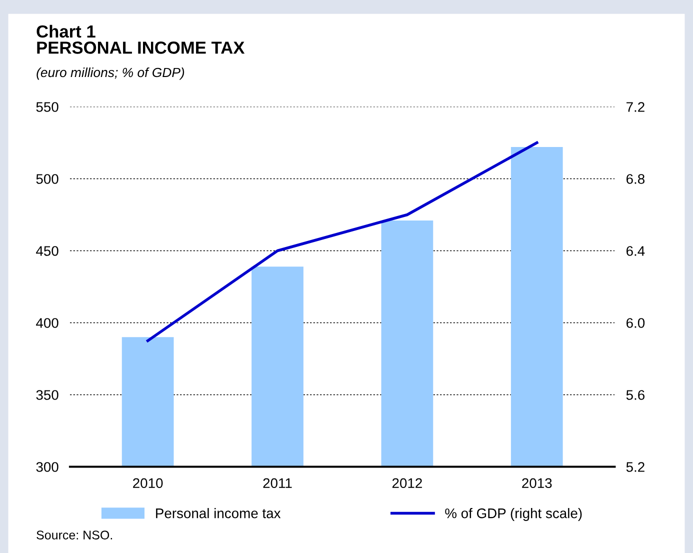  What do you see at coordinates (47, 107) in the screenshot?
I see `y-tick-label: 550` at bounding box center [47, 107].